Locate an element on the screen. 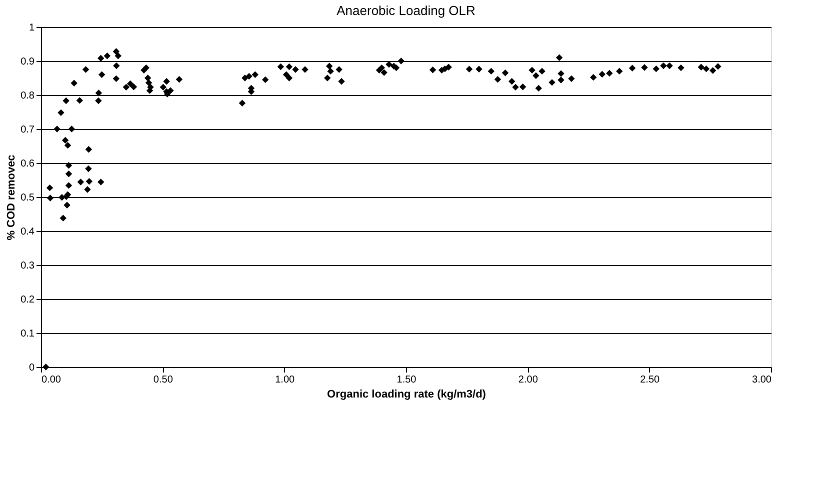  x-tick-label: 1.00 is located at coordinates (285, 380).